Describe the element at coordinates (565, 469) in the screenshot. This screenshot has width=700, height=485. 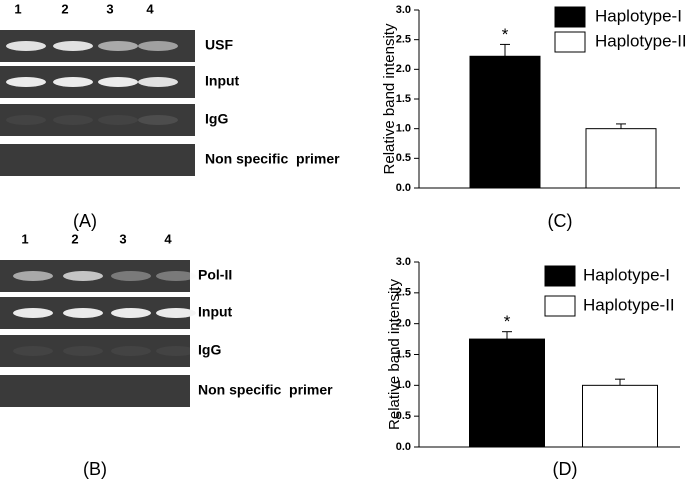
I see `panel-label: (D)` at that location.